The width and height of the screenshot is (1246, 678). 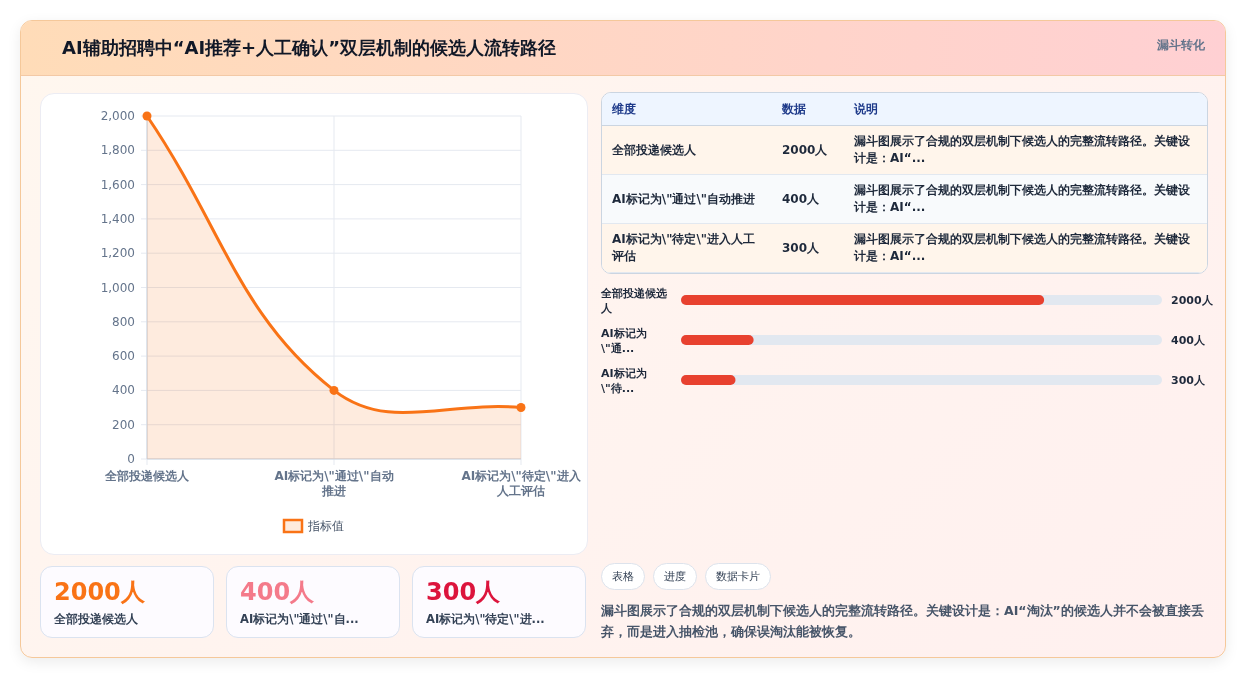 What do you see at coordinates (1025, 109) in the screenshot?
I see `text: 说明` at bounding box center [1025, 109].